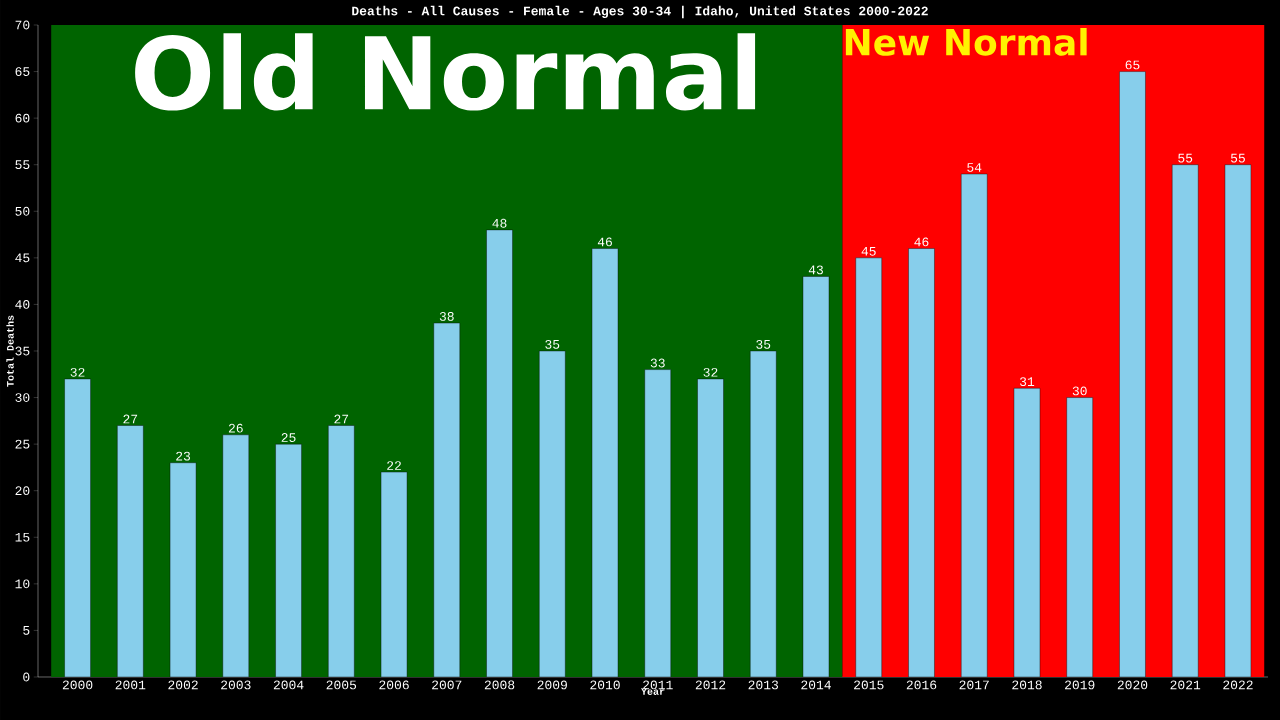 The image size is (1280, 720). Describe the element at coordinates (552, 685) in the screenshot. I see `x-tick-label: 2009` at that location.